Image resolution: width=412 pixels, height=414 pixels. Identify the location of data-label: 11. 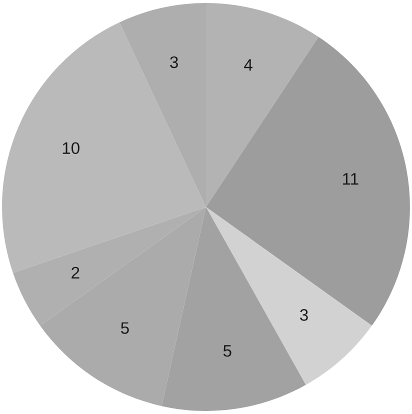
(350, 179).